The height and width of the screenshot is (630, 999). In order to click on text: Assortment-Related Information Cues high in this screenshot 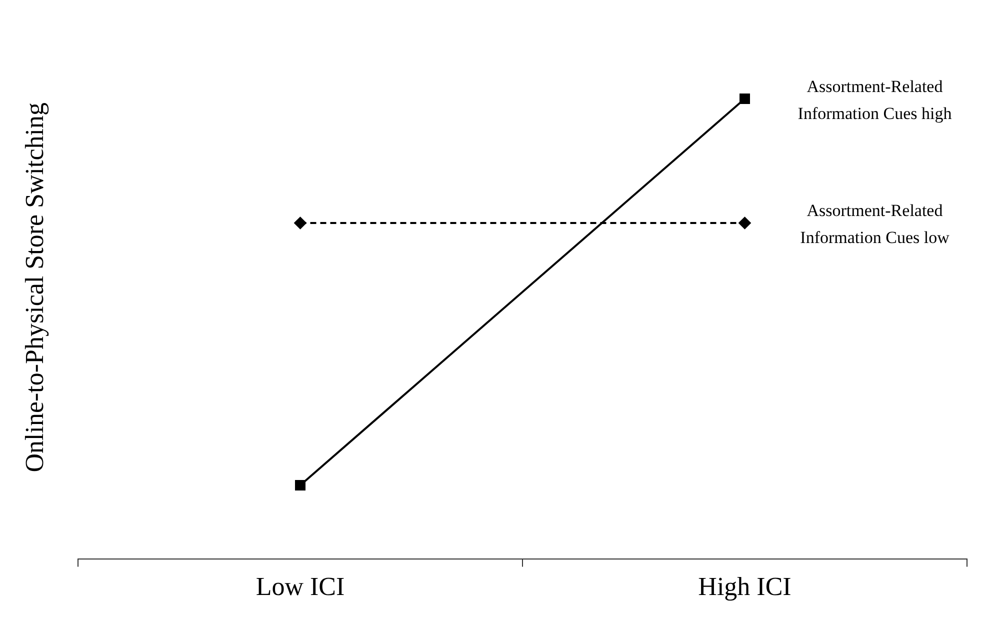, I will do `click(875, 99)`.